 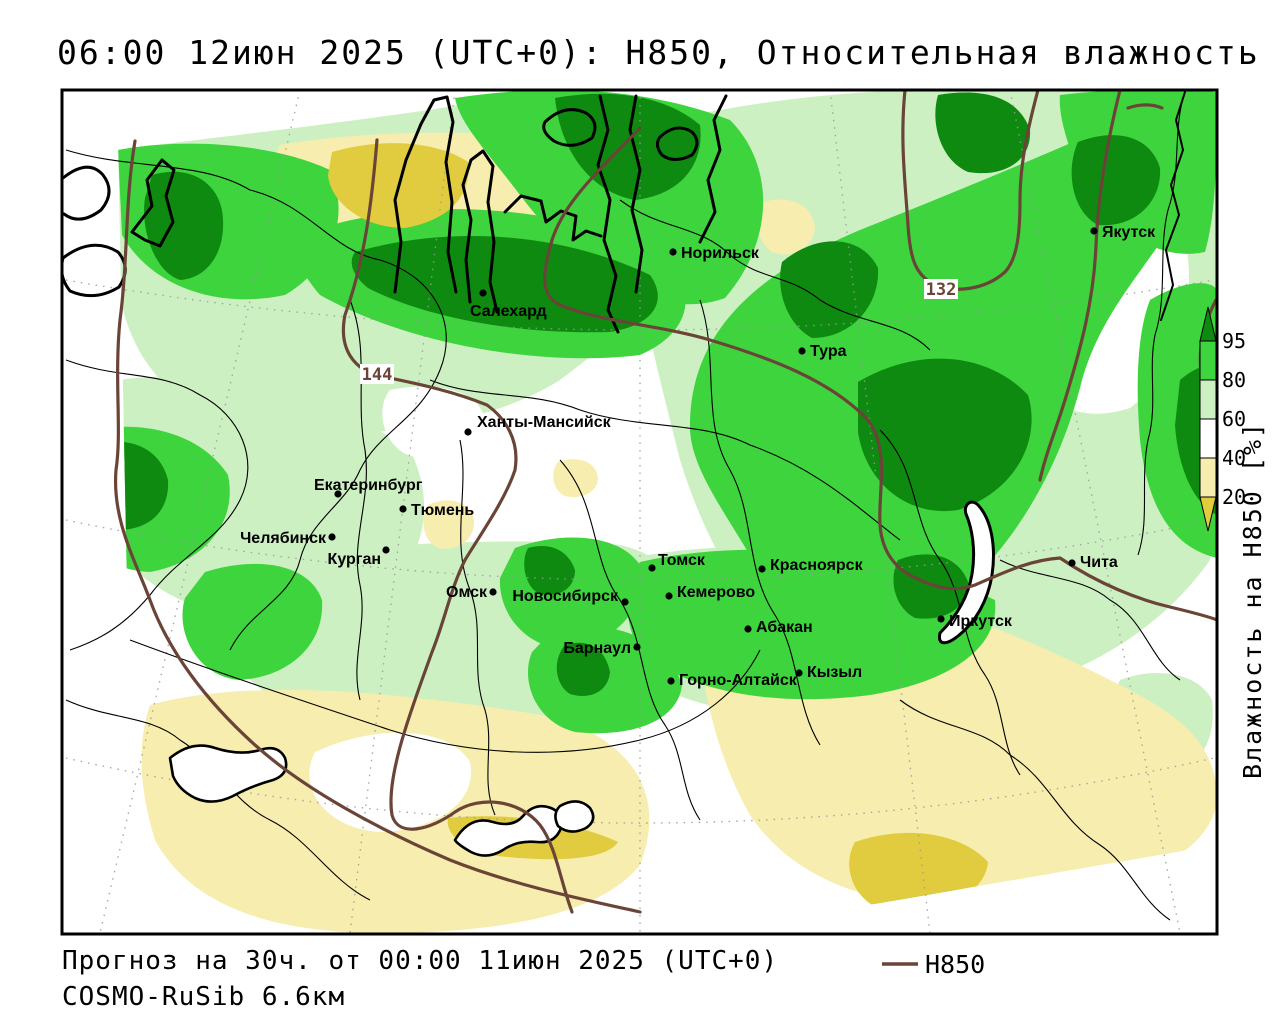 I want to click on humidity-colorbar, so click(x=1208, y=419).